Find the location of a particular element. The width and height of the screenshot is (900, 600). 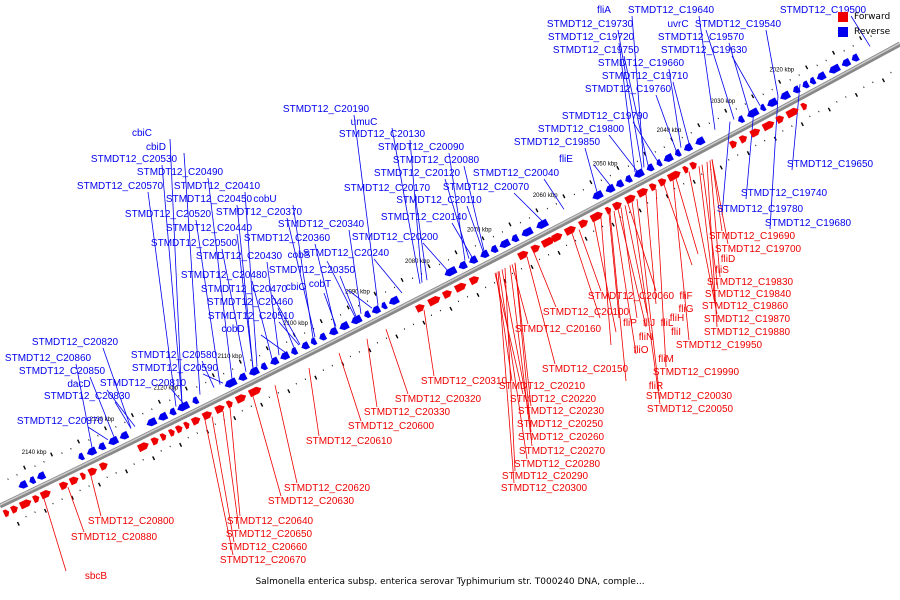

reverse-gene-label: cobT is located at coordinates (320, 284).